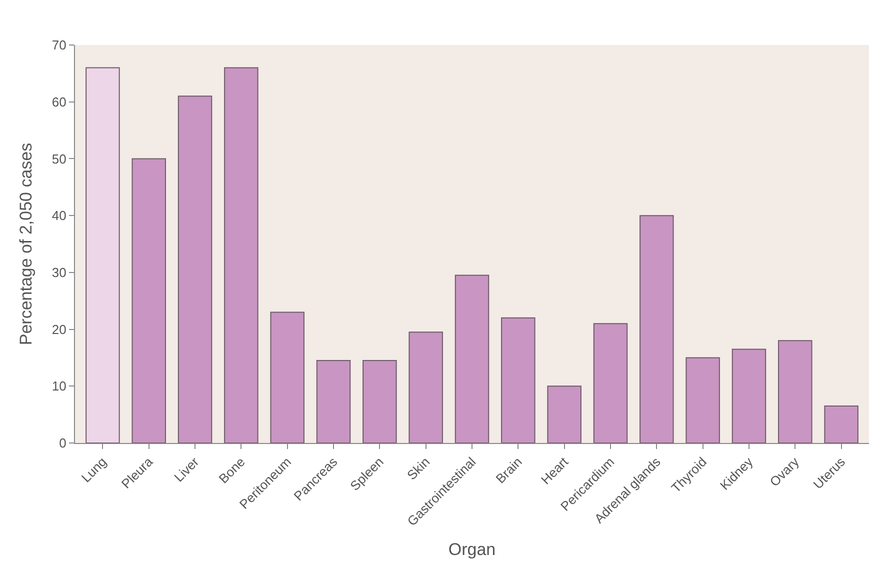  I want to click on y-tick-label: 50, so click(59, 158).